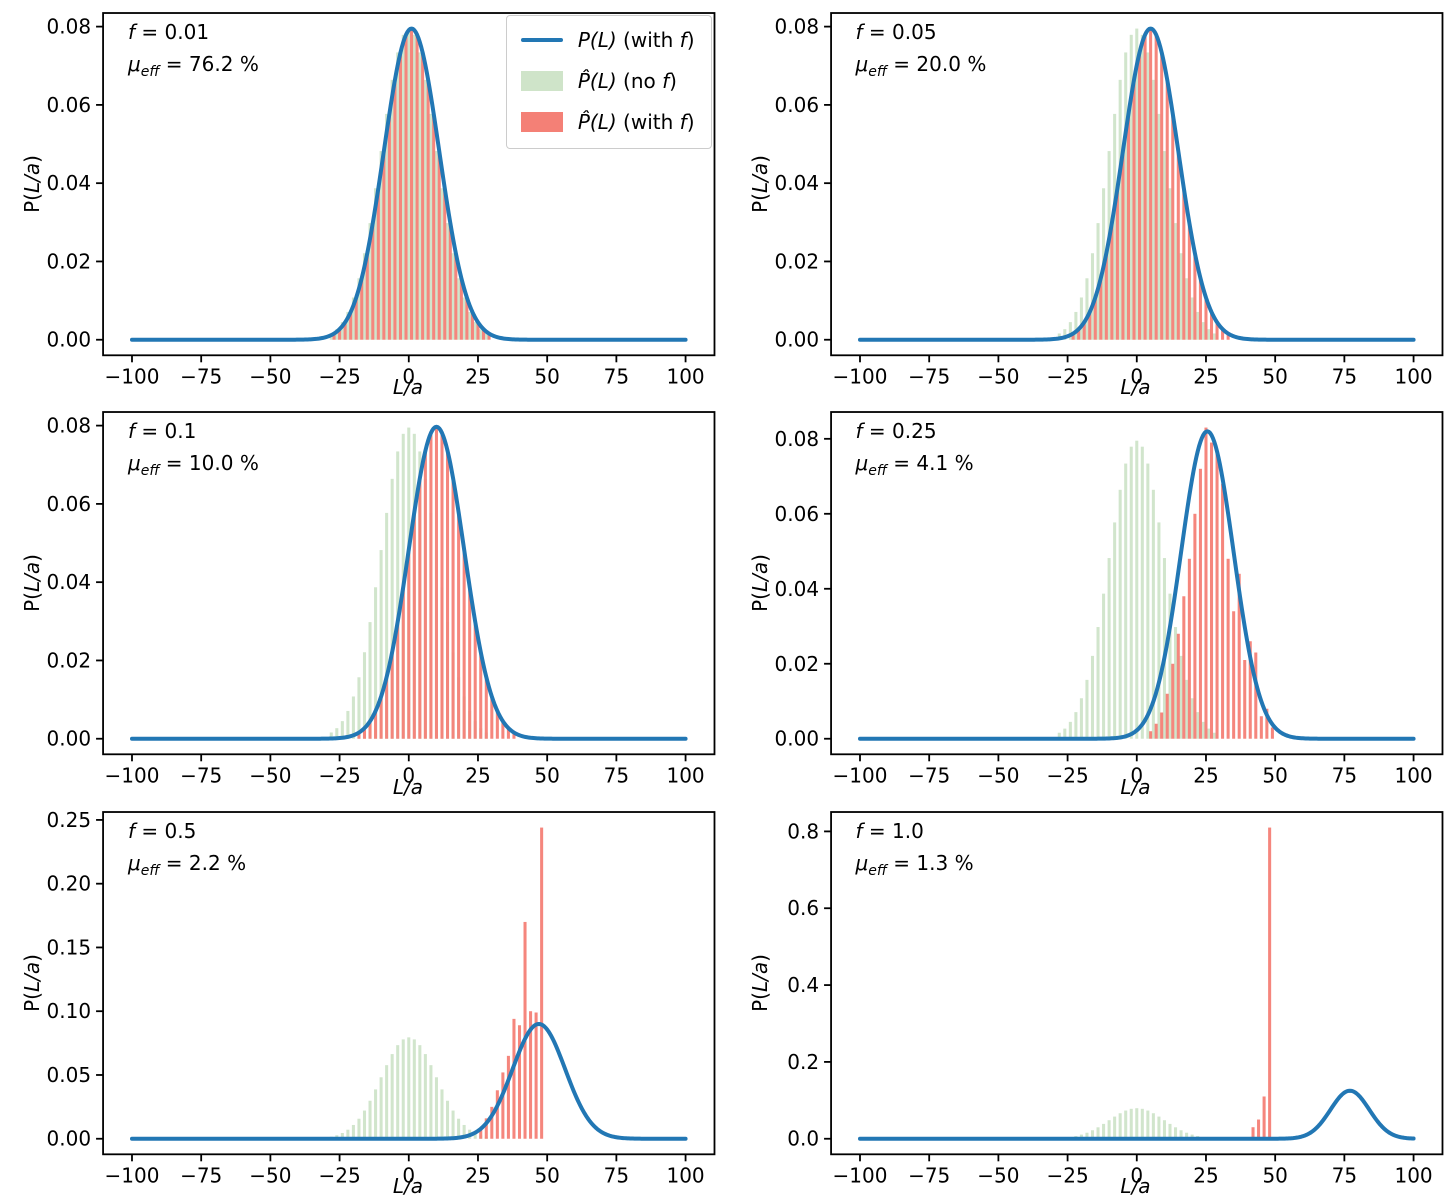 This screenshot has height=1198, width=1455. Describe the element at coordinates (541, 122) in the screenshot. I see `legend-patch-red-icon` at that location.